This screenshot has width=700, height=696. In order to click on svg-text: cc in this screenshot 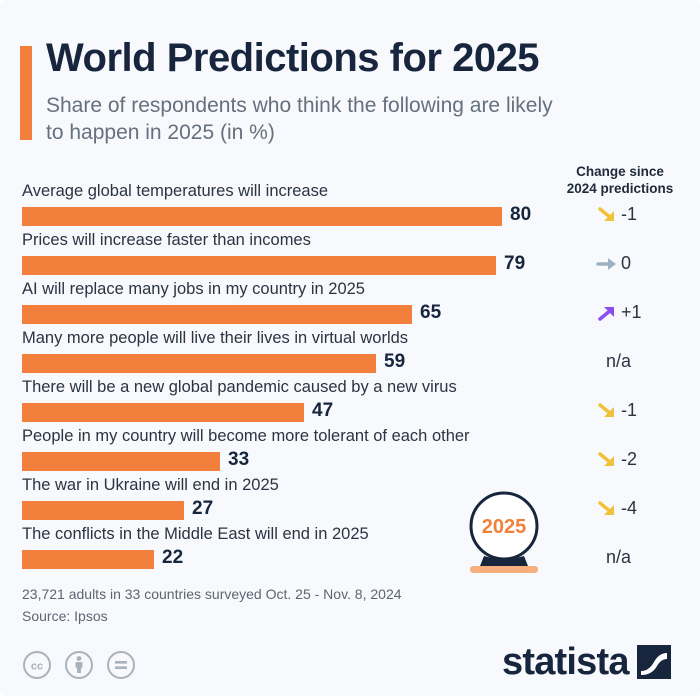, I will do `click(37, 667)`.